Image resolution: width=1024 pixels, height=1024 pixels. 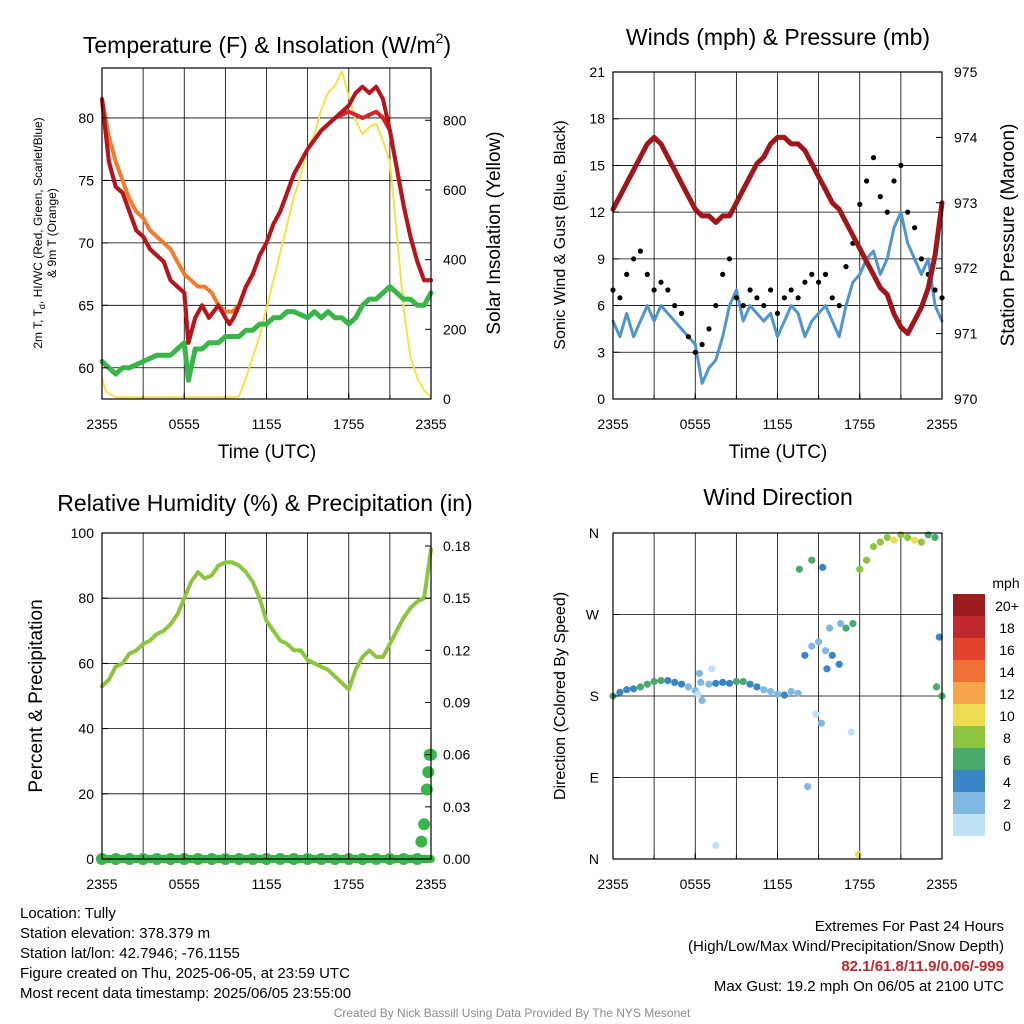 I want to click on y-tick-label: 80, so click(x=86, y=598).